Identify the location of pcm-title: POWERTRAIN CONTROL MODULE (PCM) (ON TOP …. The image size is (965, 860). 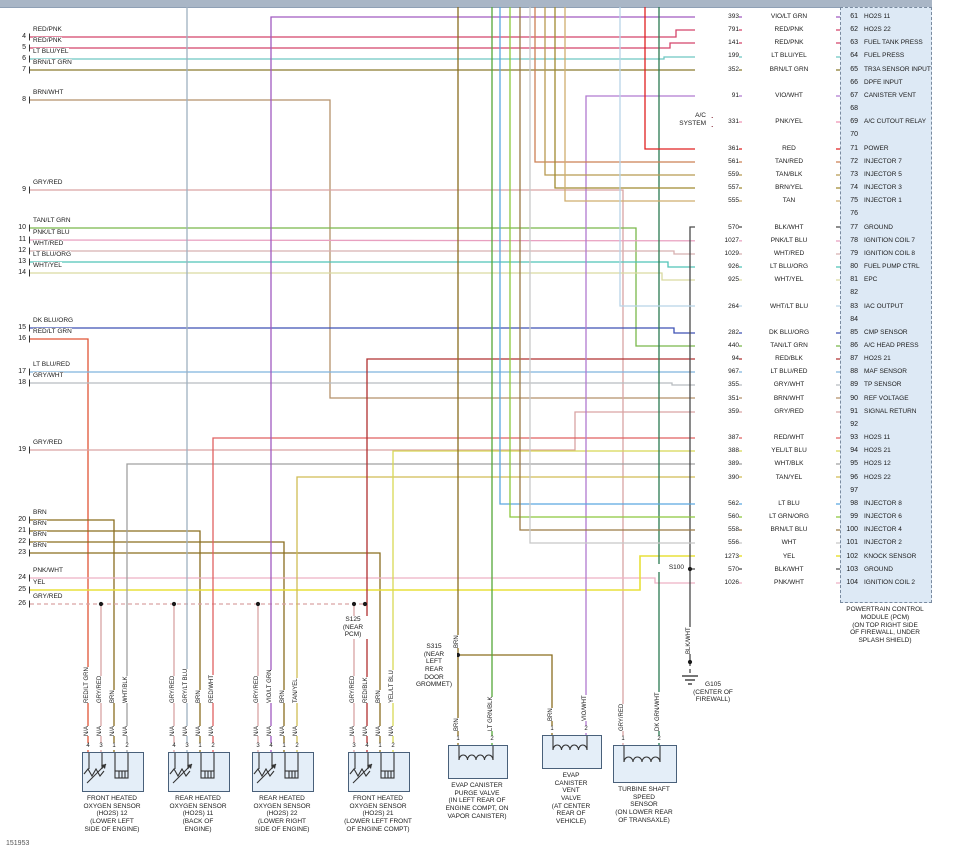
(885, 625).